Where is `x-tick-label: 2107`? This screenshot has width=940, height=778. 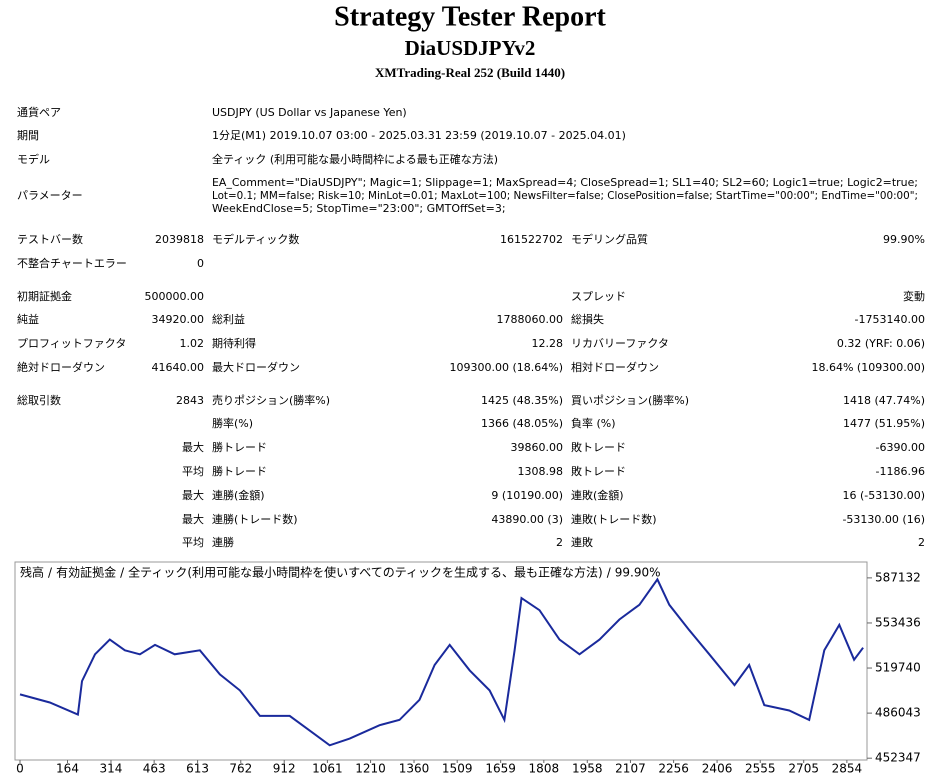
x-tick-label: 2107 is located at coordinates (630, 769).